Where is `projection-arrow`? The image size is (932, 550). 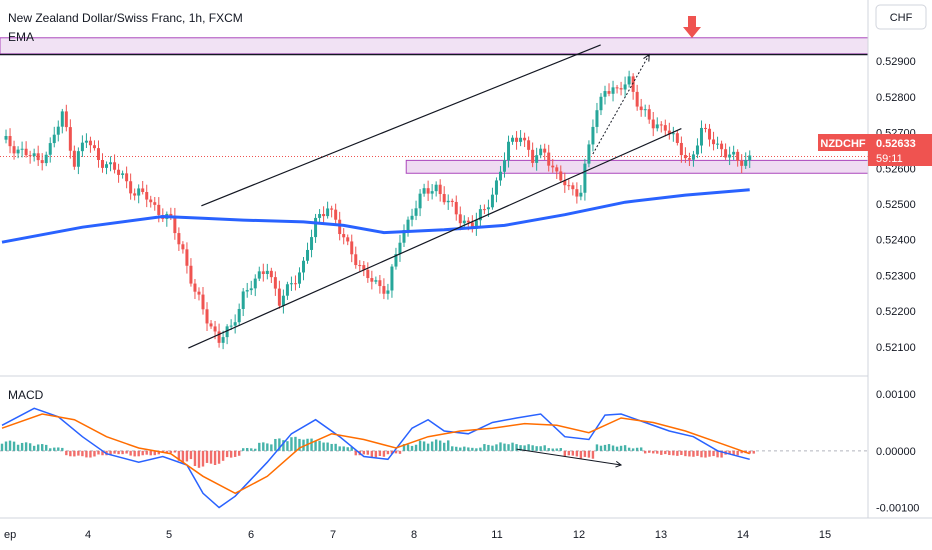 projection-arrow is located at coordinates (621, 104).